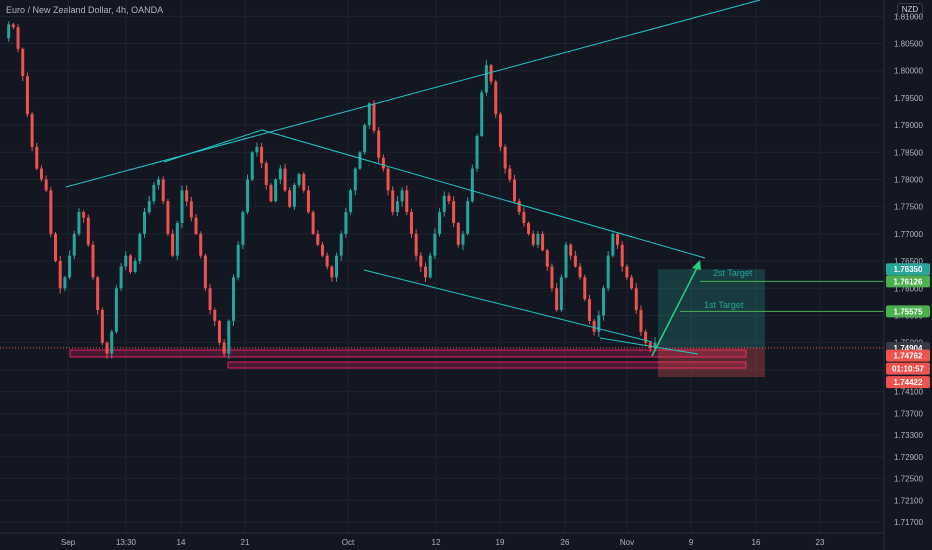  Describe the element at coordinates (908, 44) in the screenshot. I see `y-tick-label: 1.80500` at that location.